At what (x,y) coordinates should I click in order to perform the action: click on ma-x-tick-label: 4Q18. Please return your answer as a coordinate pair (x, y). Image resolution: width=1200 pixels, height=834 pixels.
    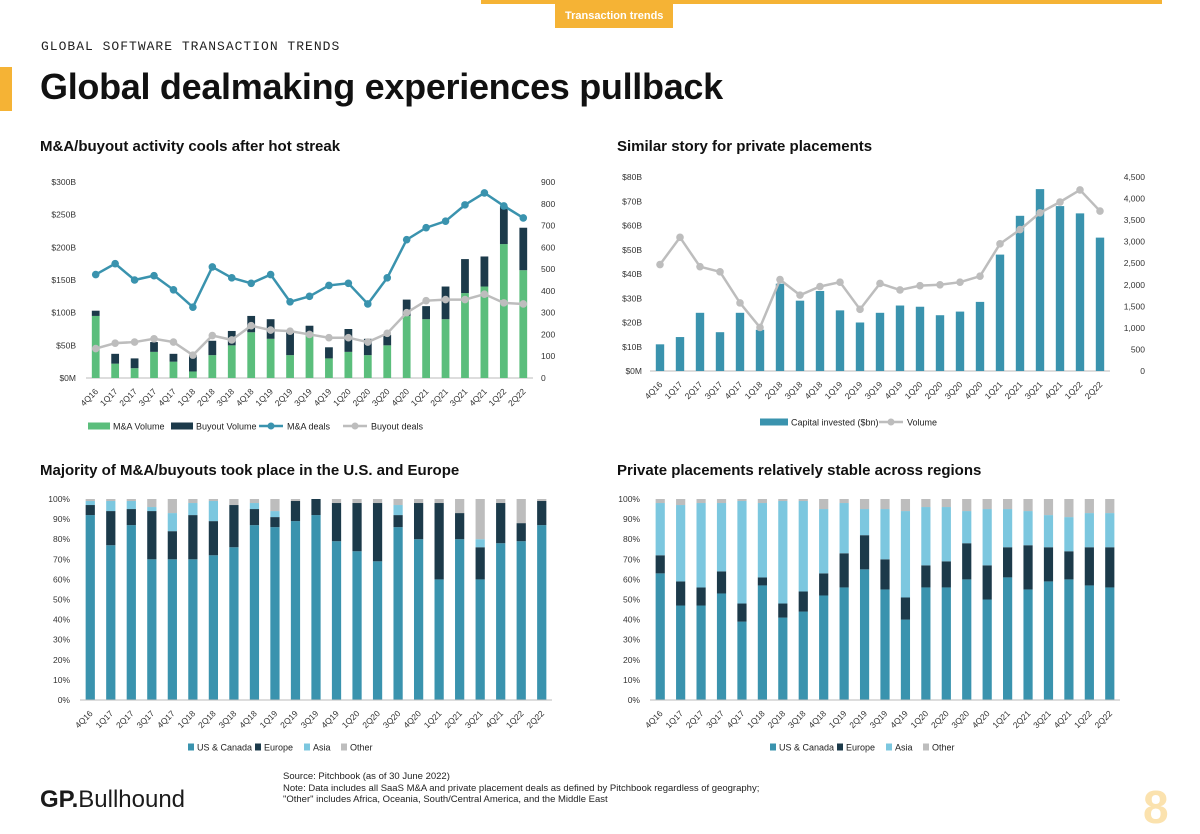
    Looking at the image, I should click on (245, 397).